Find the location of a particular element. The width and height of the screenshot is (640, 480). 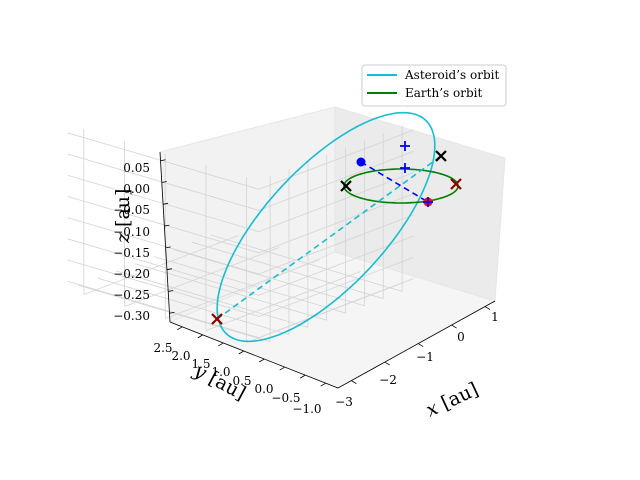

y-tick-label: −1.0 is located at coordinates (306, 409).